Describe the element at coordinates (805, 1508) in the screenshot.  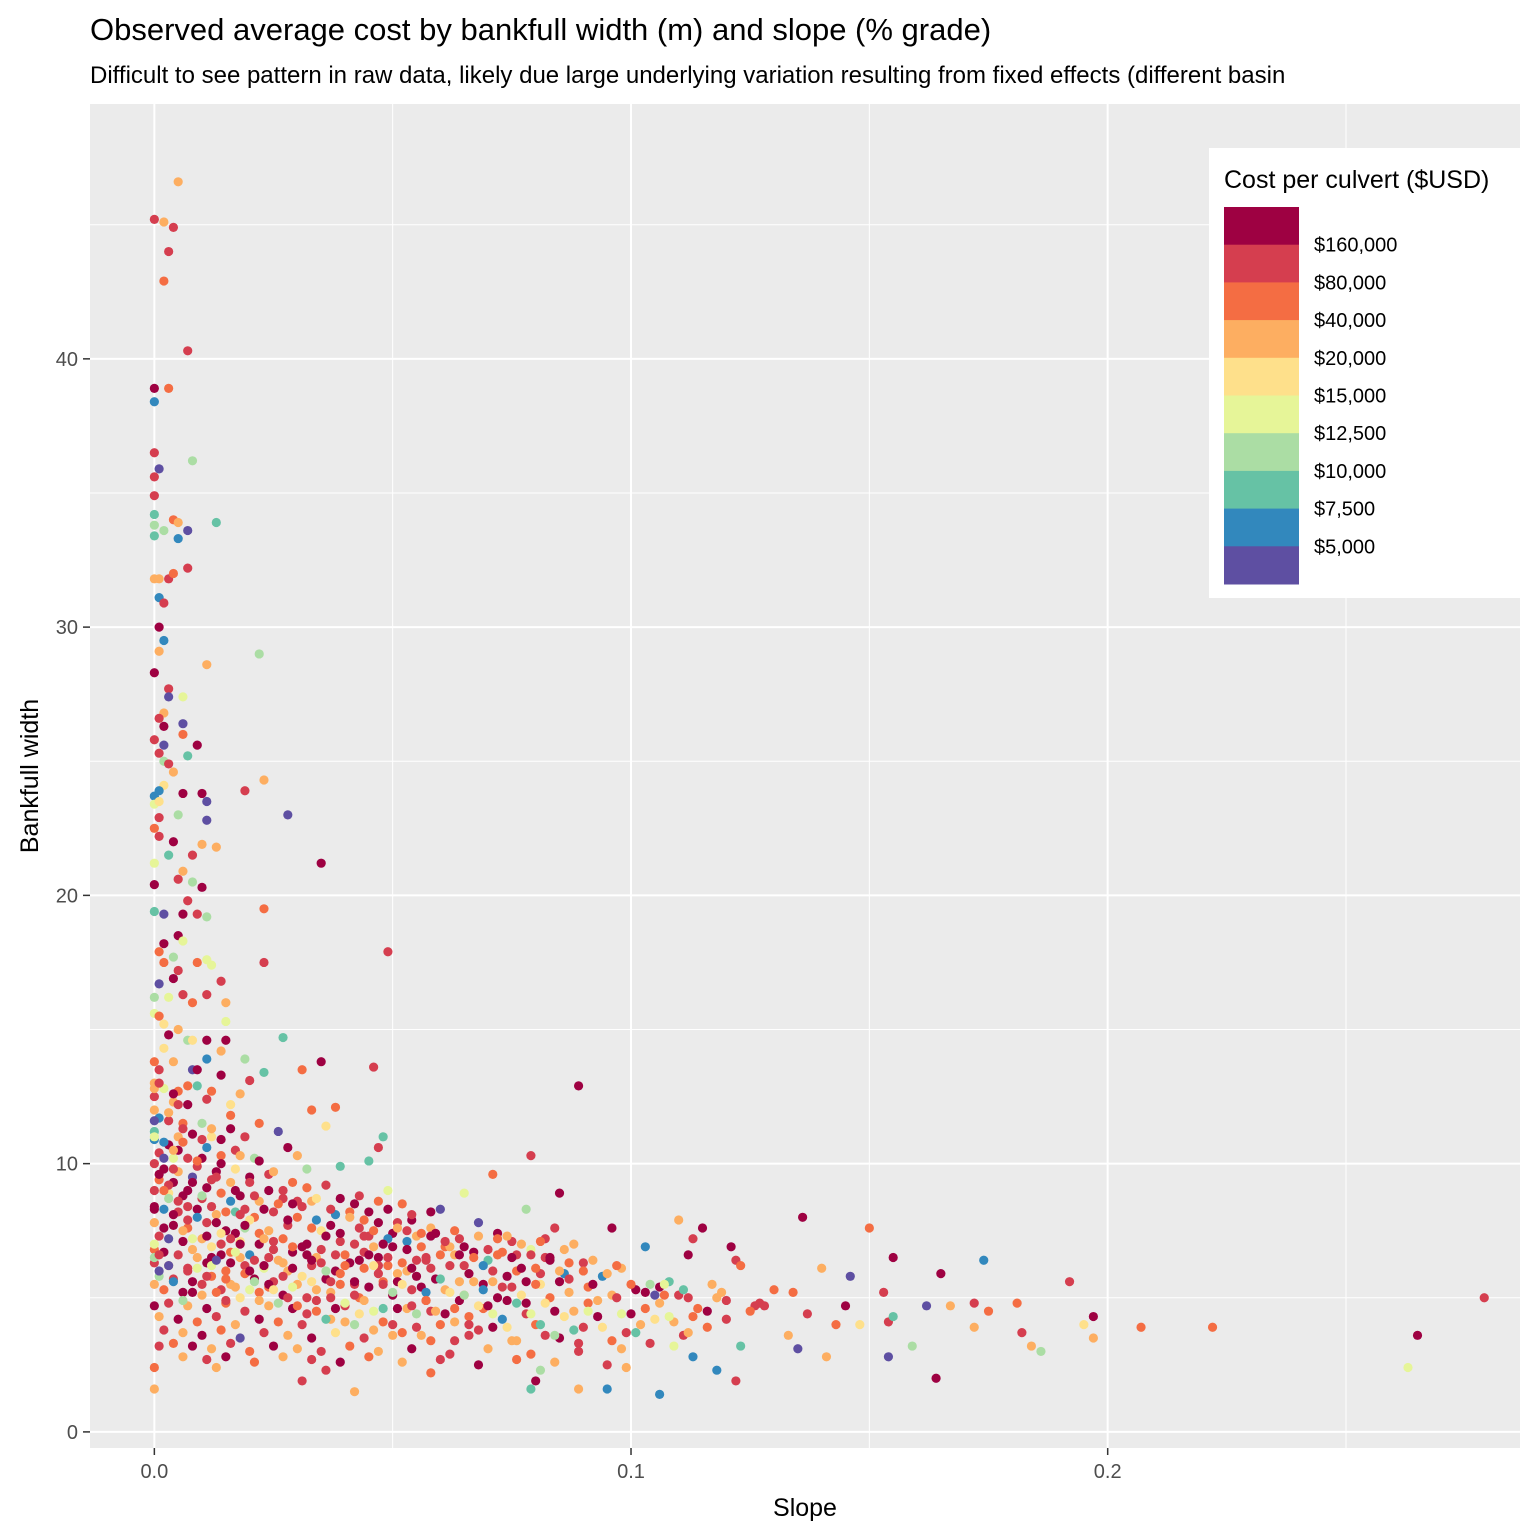
I see `x-axis-label: Slope` at that location.